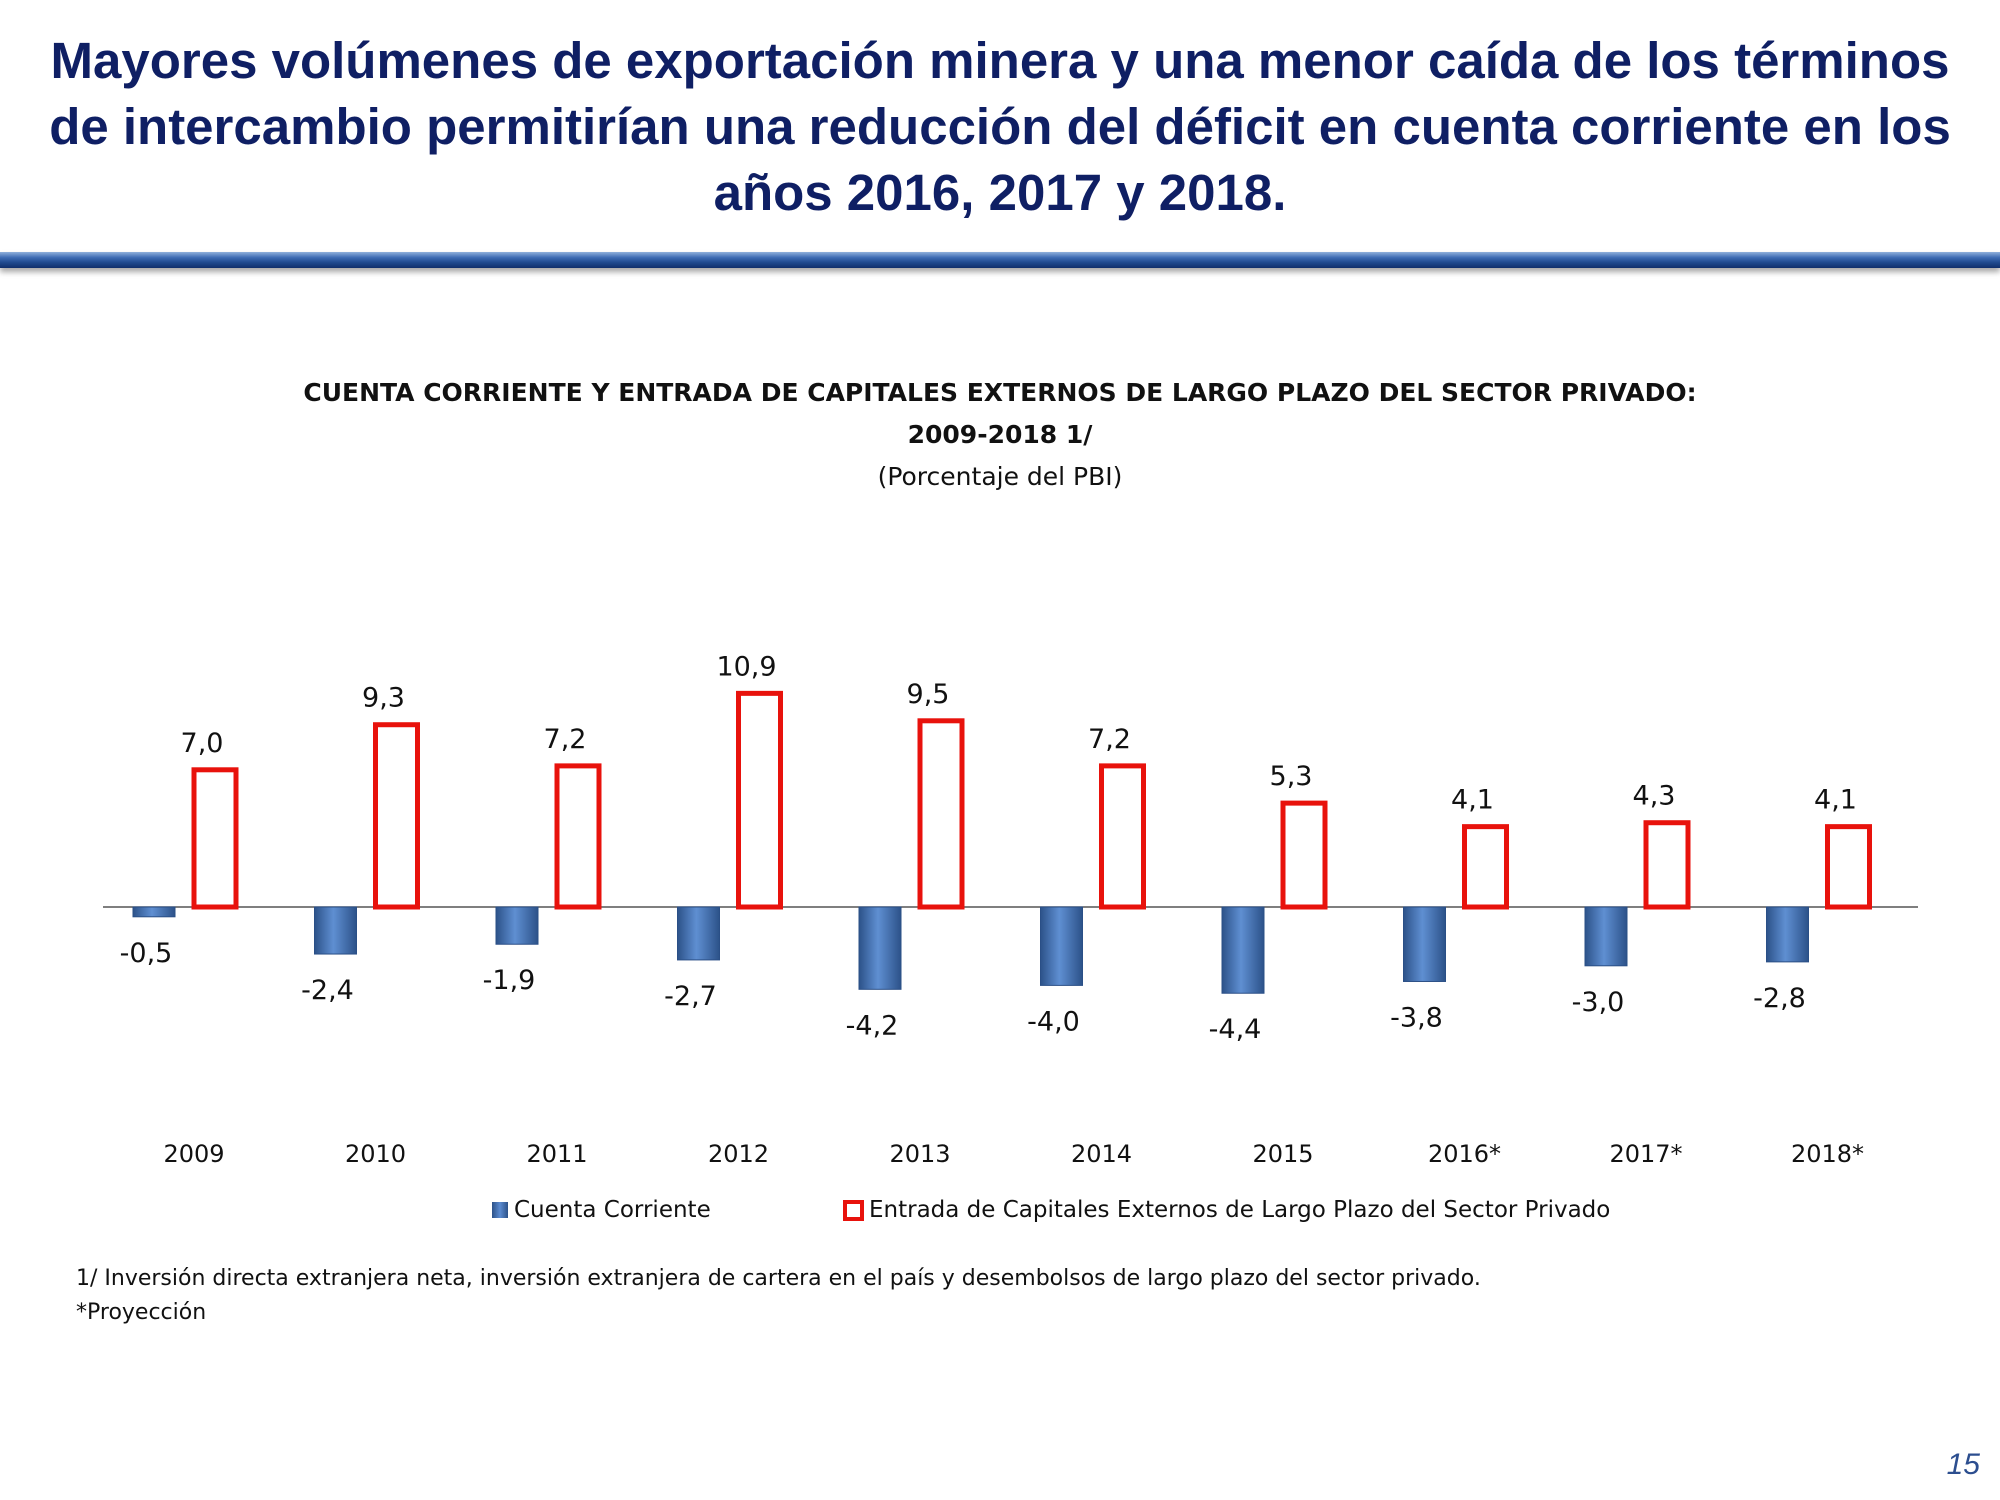 This screenshot has height=1500, width=2000. I want to click on chart-title-period: 2009-2018 1/, so click(1000, 434).